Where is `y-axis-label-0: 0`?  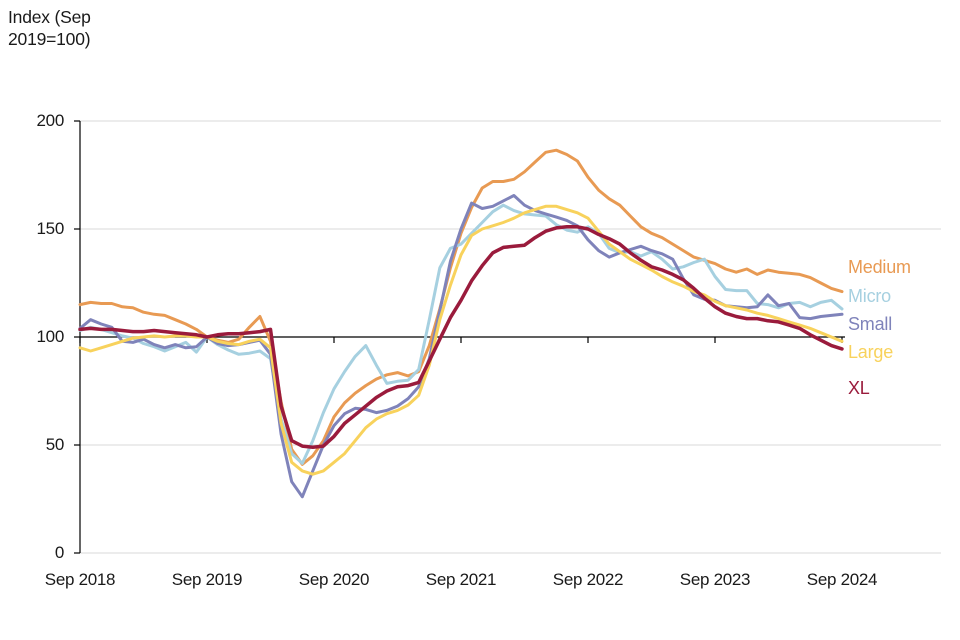
y-axis-label-0: 0 is located at coordinates (59, 552).